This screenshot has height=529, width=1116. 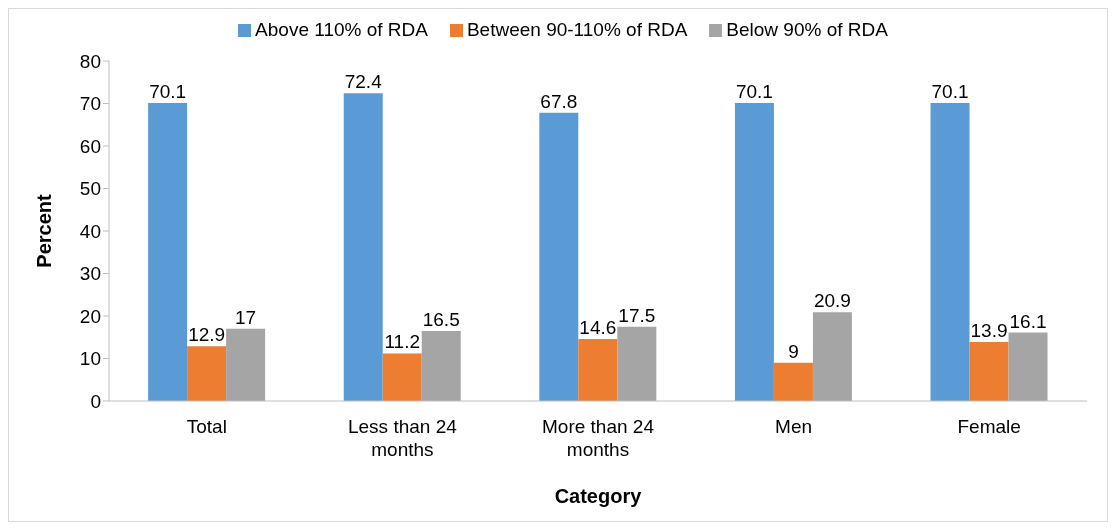 What do you see at coordinates (206, 426) in the screenshot?
I see `x-tick-label: Total` at bounding box center [206, 426].